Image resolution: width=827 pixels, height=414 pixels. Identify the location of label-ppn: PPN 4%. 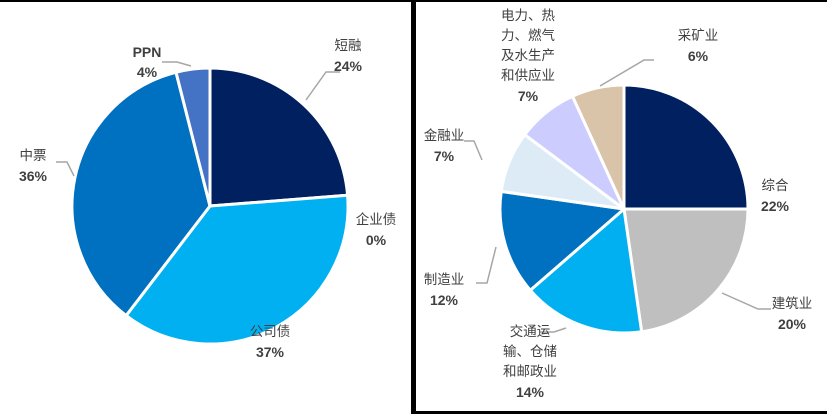
(147, 62).